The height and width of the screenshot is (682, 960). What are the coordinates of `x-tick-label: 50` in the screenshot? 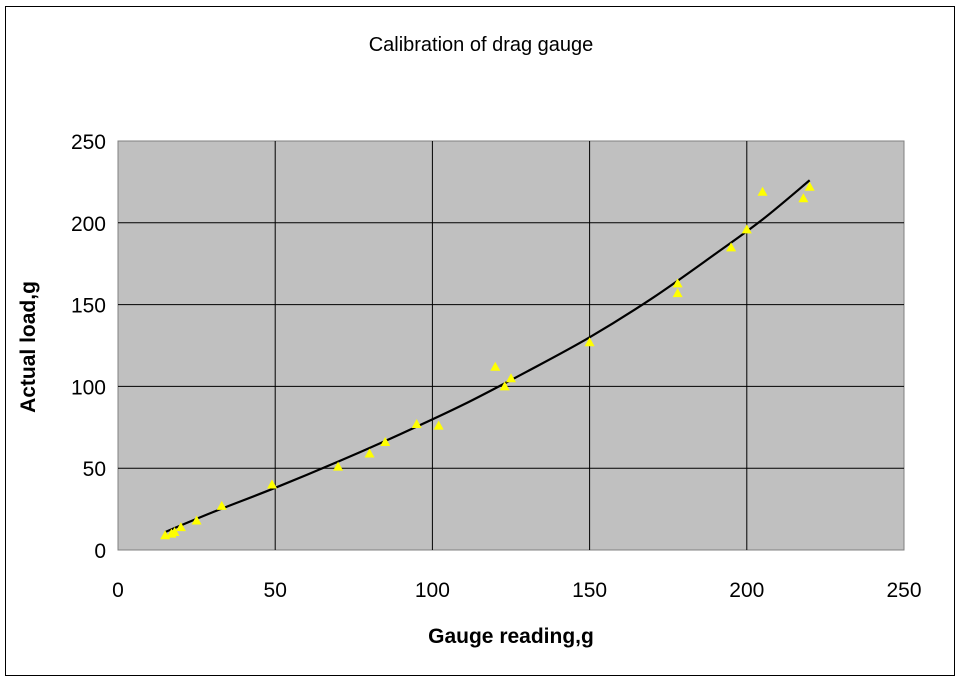 It's located at (275, 590).